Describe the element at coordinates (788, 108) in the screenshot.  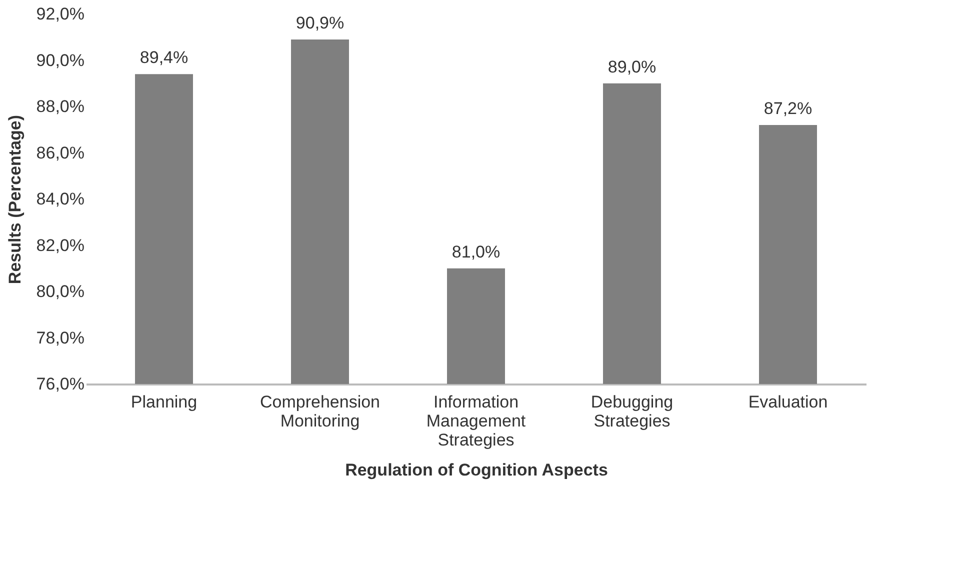
I see `data-label: 87,2%` at that location.